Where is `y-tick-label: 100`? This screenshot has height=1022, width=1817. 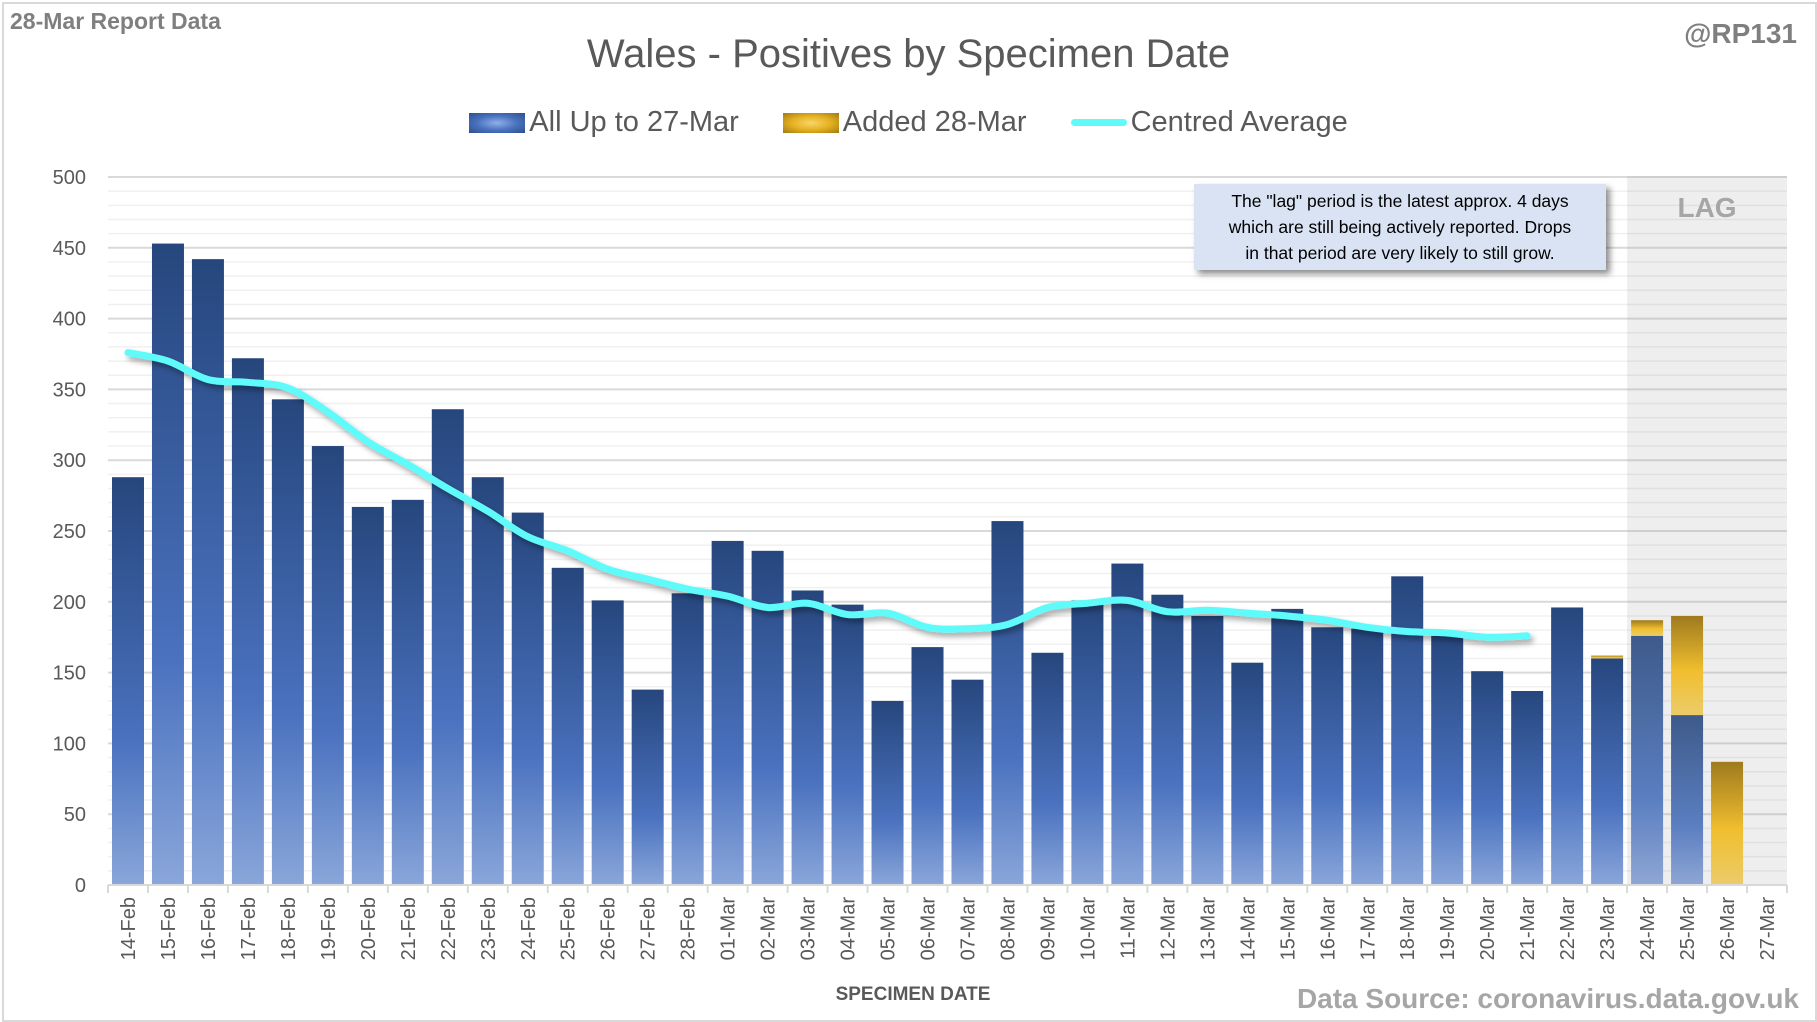 y-tick-label: 100 is located at coordinates (69, 744).